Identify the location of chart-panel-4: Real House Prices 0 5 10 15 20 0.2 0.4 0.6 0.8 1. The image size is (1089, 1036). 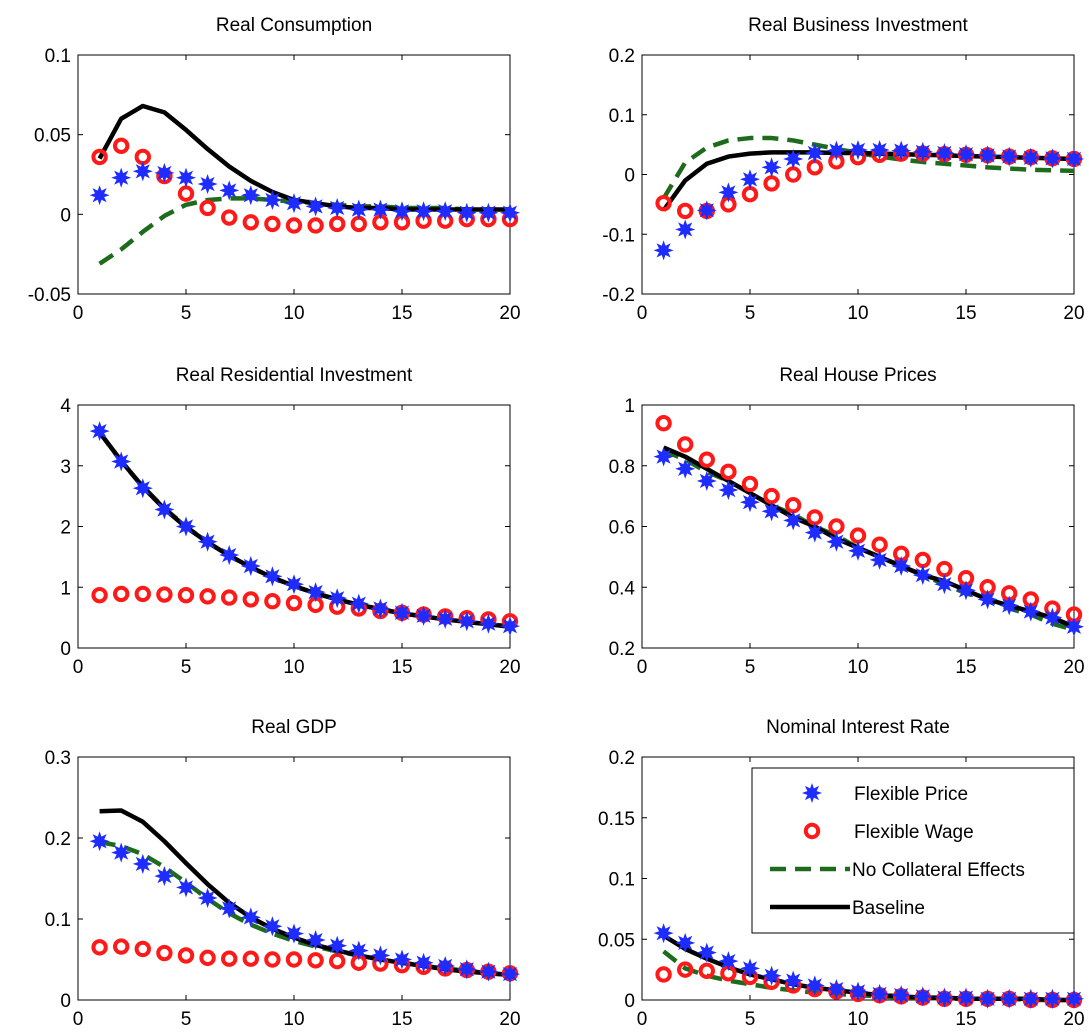
(847, 521).